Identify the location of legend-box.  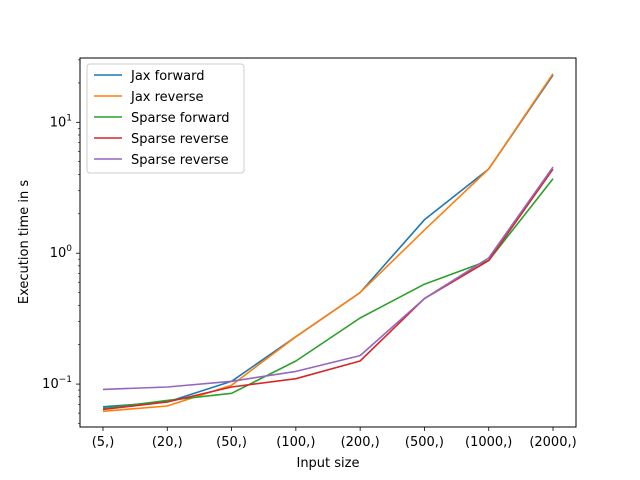
(165, 118).